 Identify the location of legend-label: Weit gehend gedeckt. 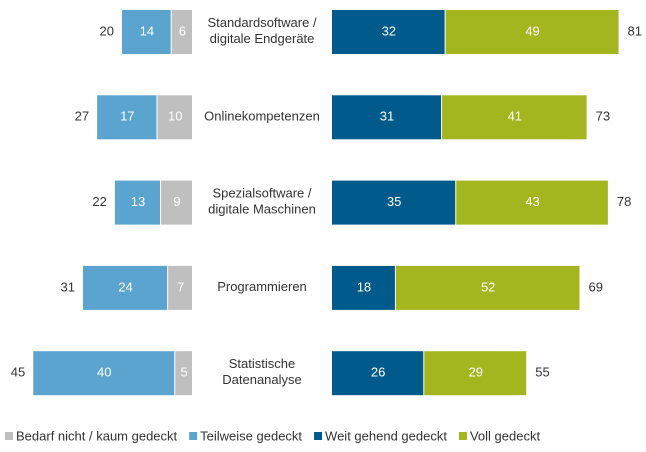
(386, 435).